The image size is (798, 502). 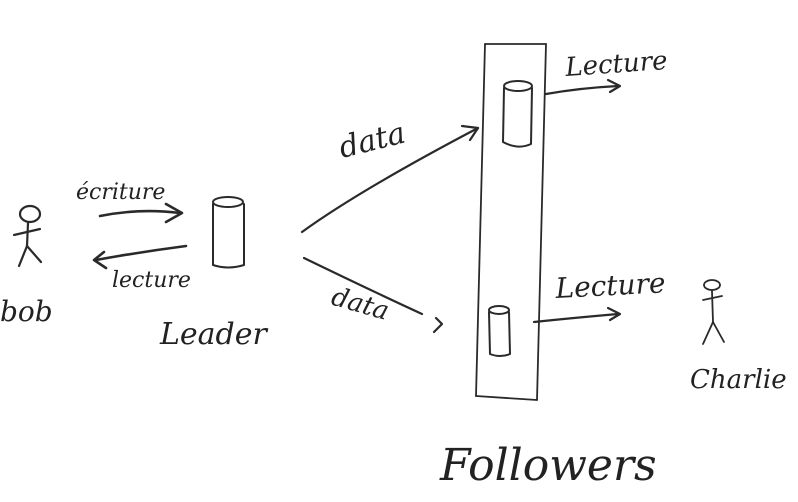 I want to click on data-arrow-bottom, so click(x=373, y=295).